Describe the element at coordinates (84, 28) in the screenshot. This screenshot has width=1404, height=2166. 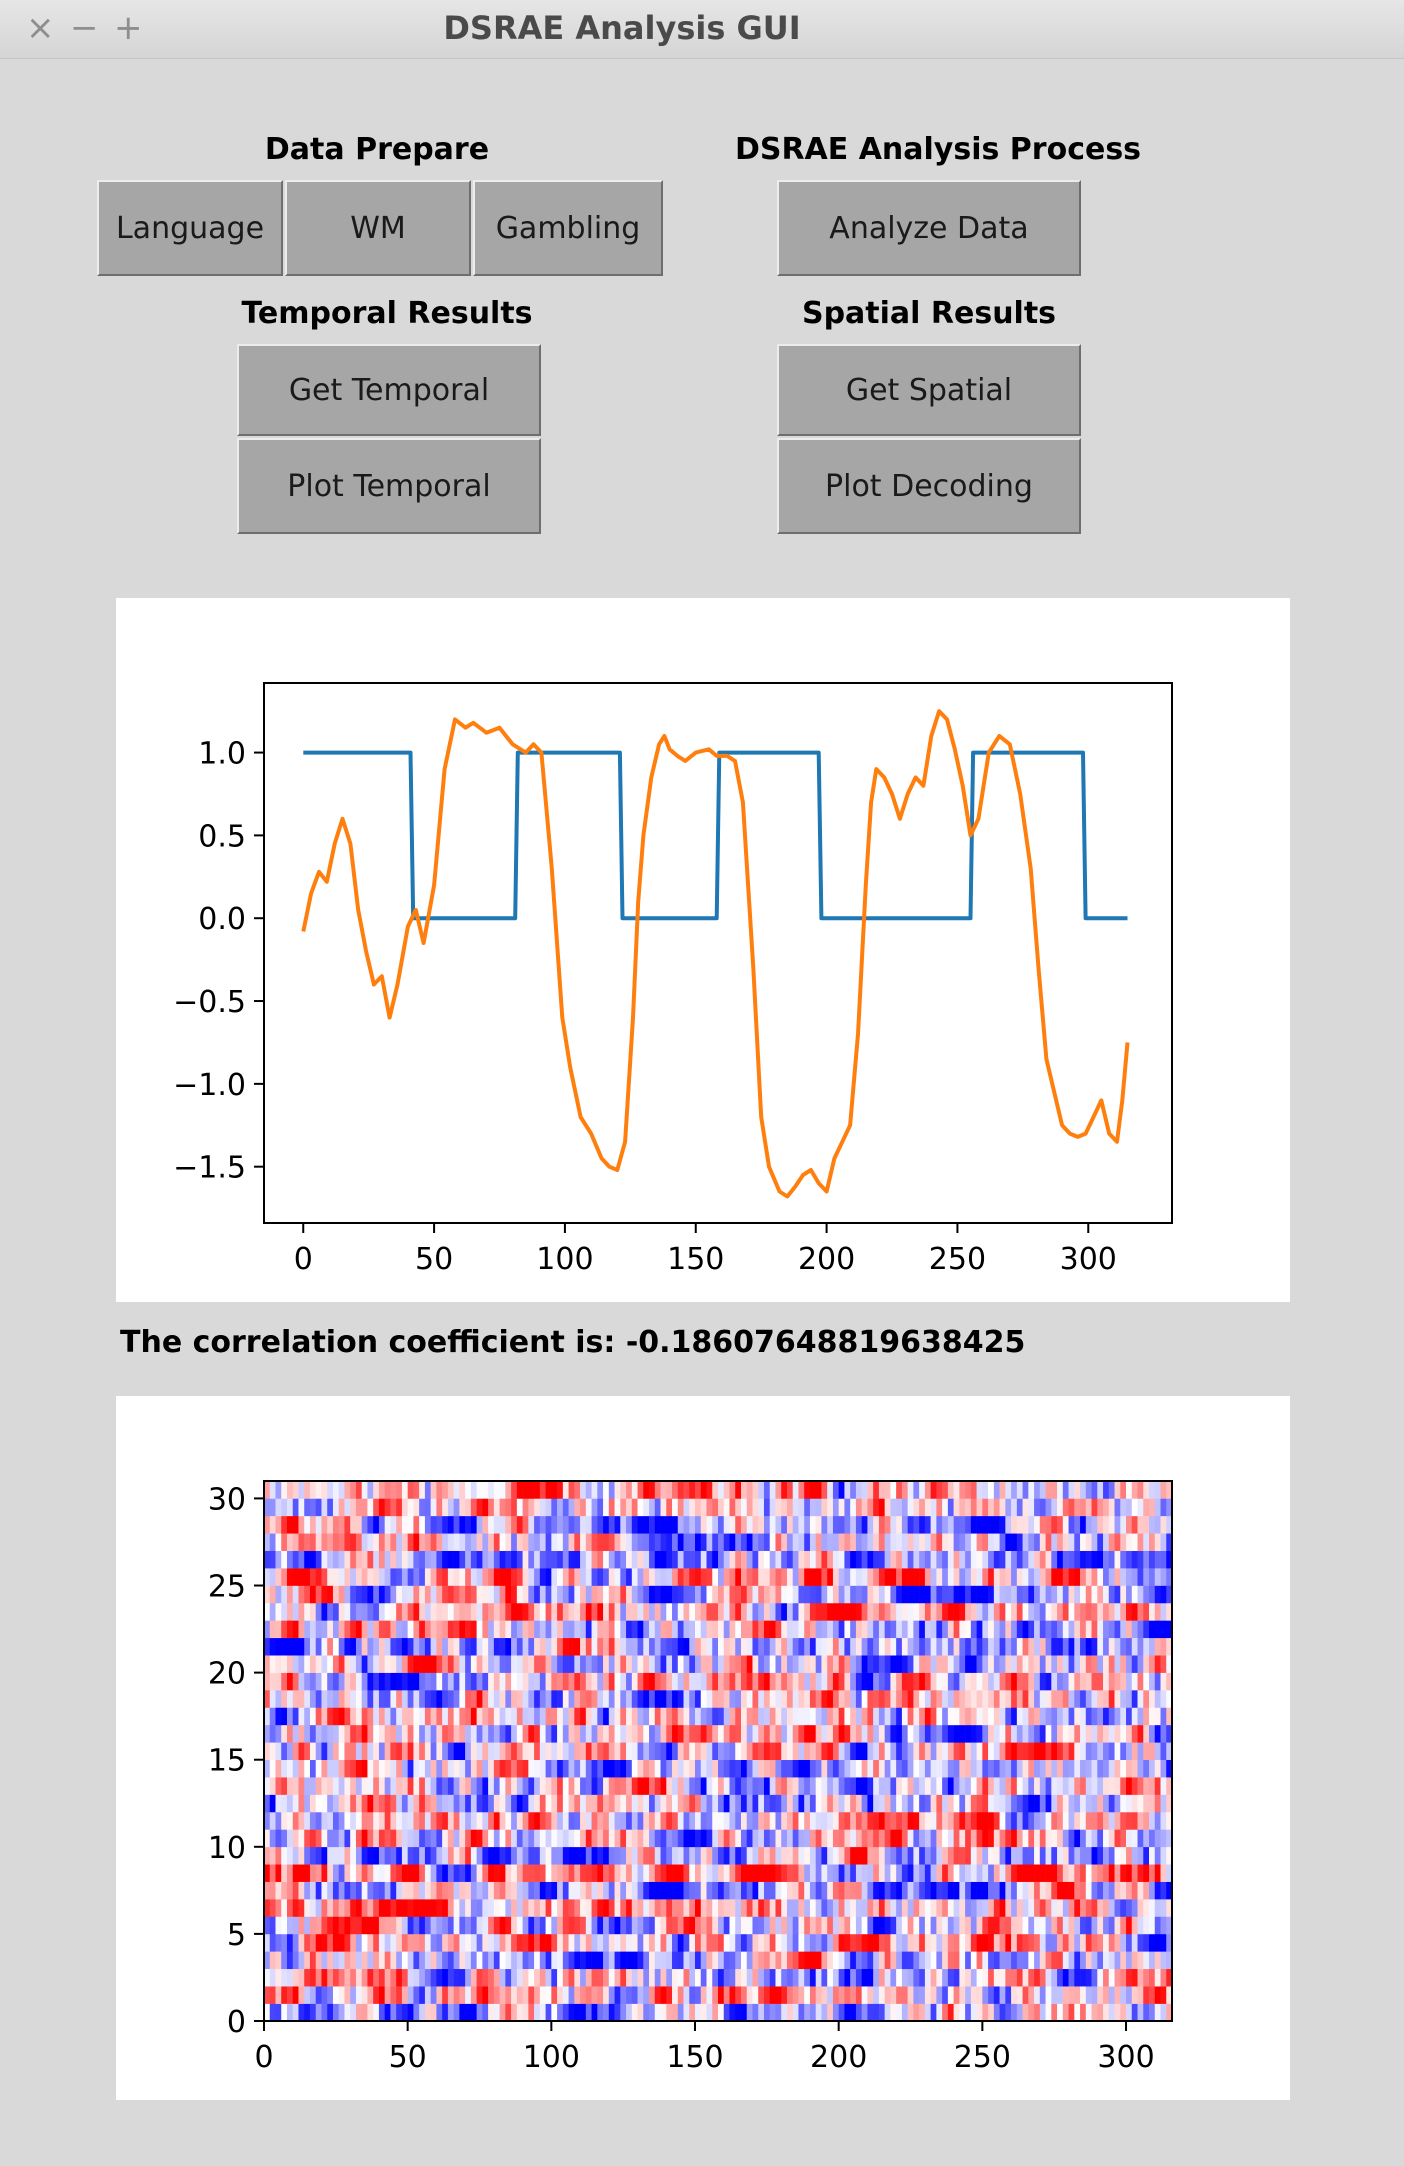
I see `minimize-icon: −` at that location.